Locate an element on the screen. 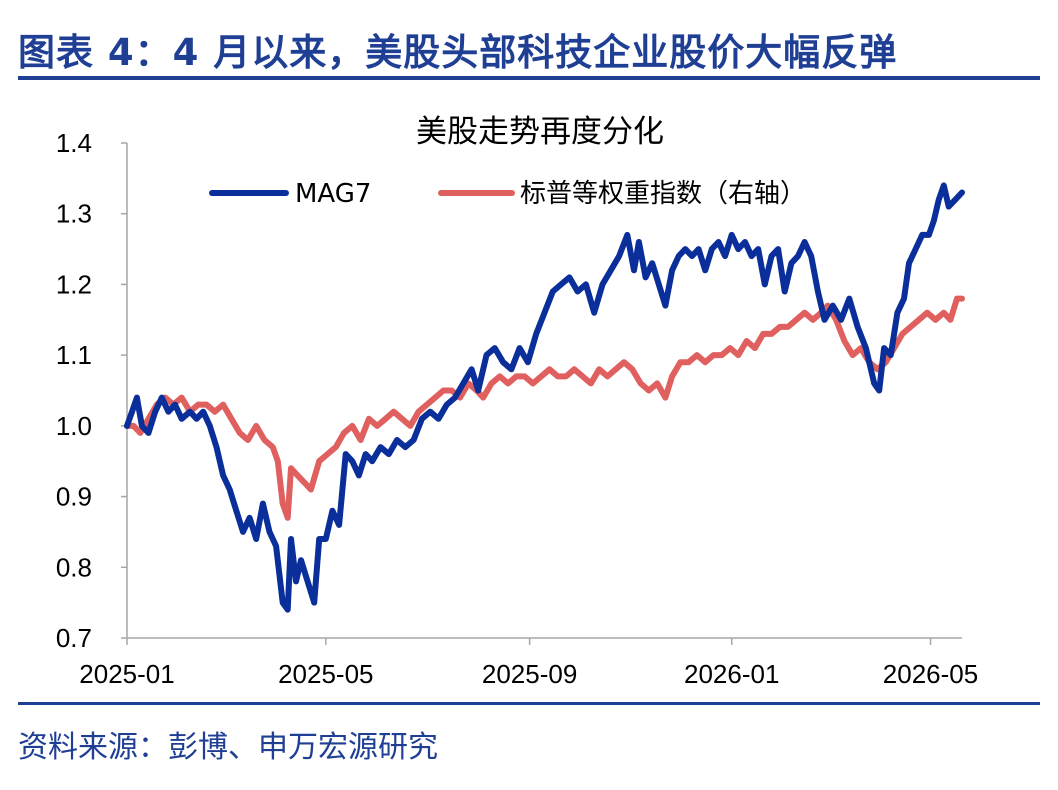 The width and height of the screenshot is (1058, 790). x-tick-label: 2026-01 is located at coordinates (731, 674).